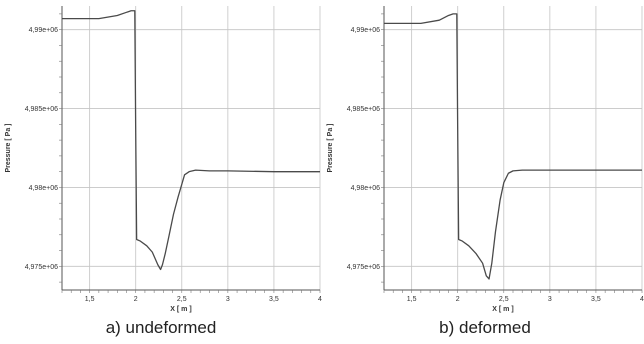  Describe the element at coordinates (161, 327) in the screenshot. I see `chart-caption: a) undeformed` at that location.